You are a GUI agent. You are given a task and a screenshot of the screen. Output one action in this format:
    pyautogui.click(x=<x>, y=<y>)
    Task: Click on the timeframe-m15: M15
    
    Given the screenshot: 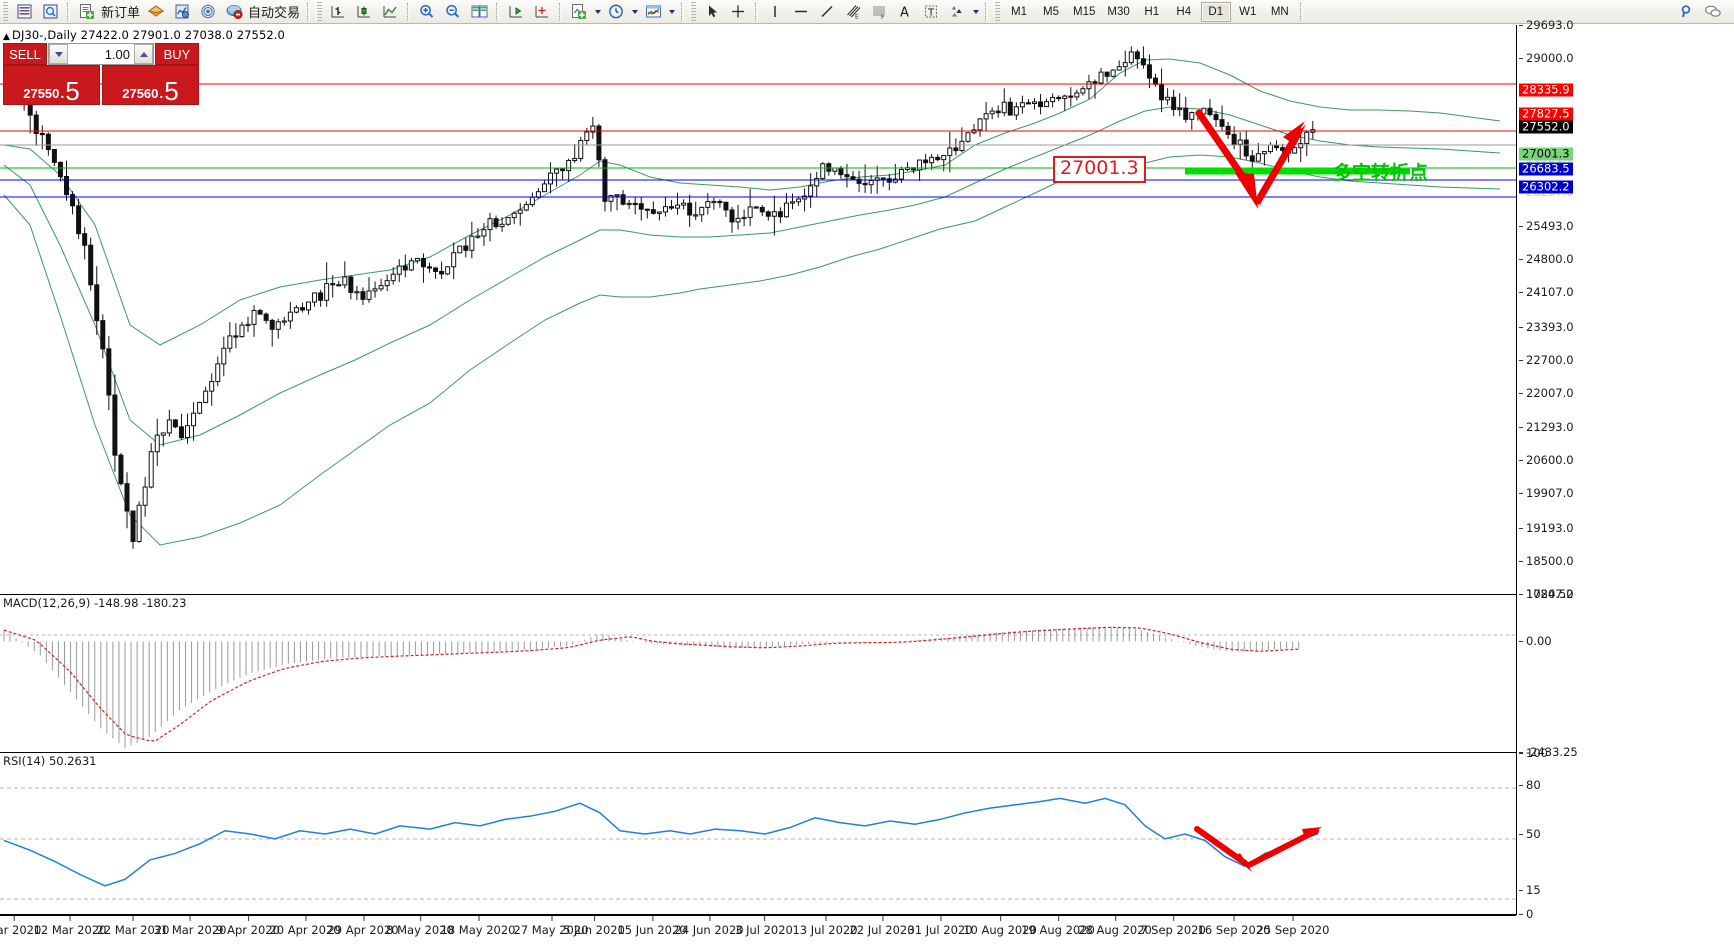 What is the action you would take?
    pyautogui.click(x=1084, y=11)
    